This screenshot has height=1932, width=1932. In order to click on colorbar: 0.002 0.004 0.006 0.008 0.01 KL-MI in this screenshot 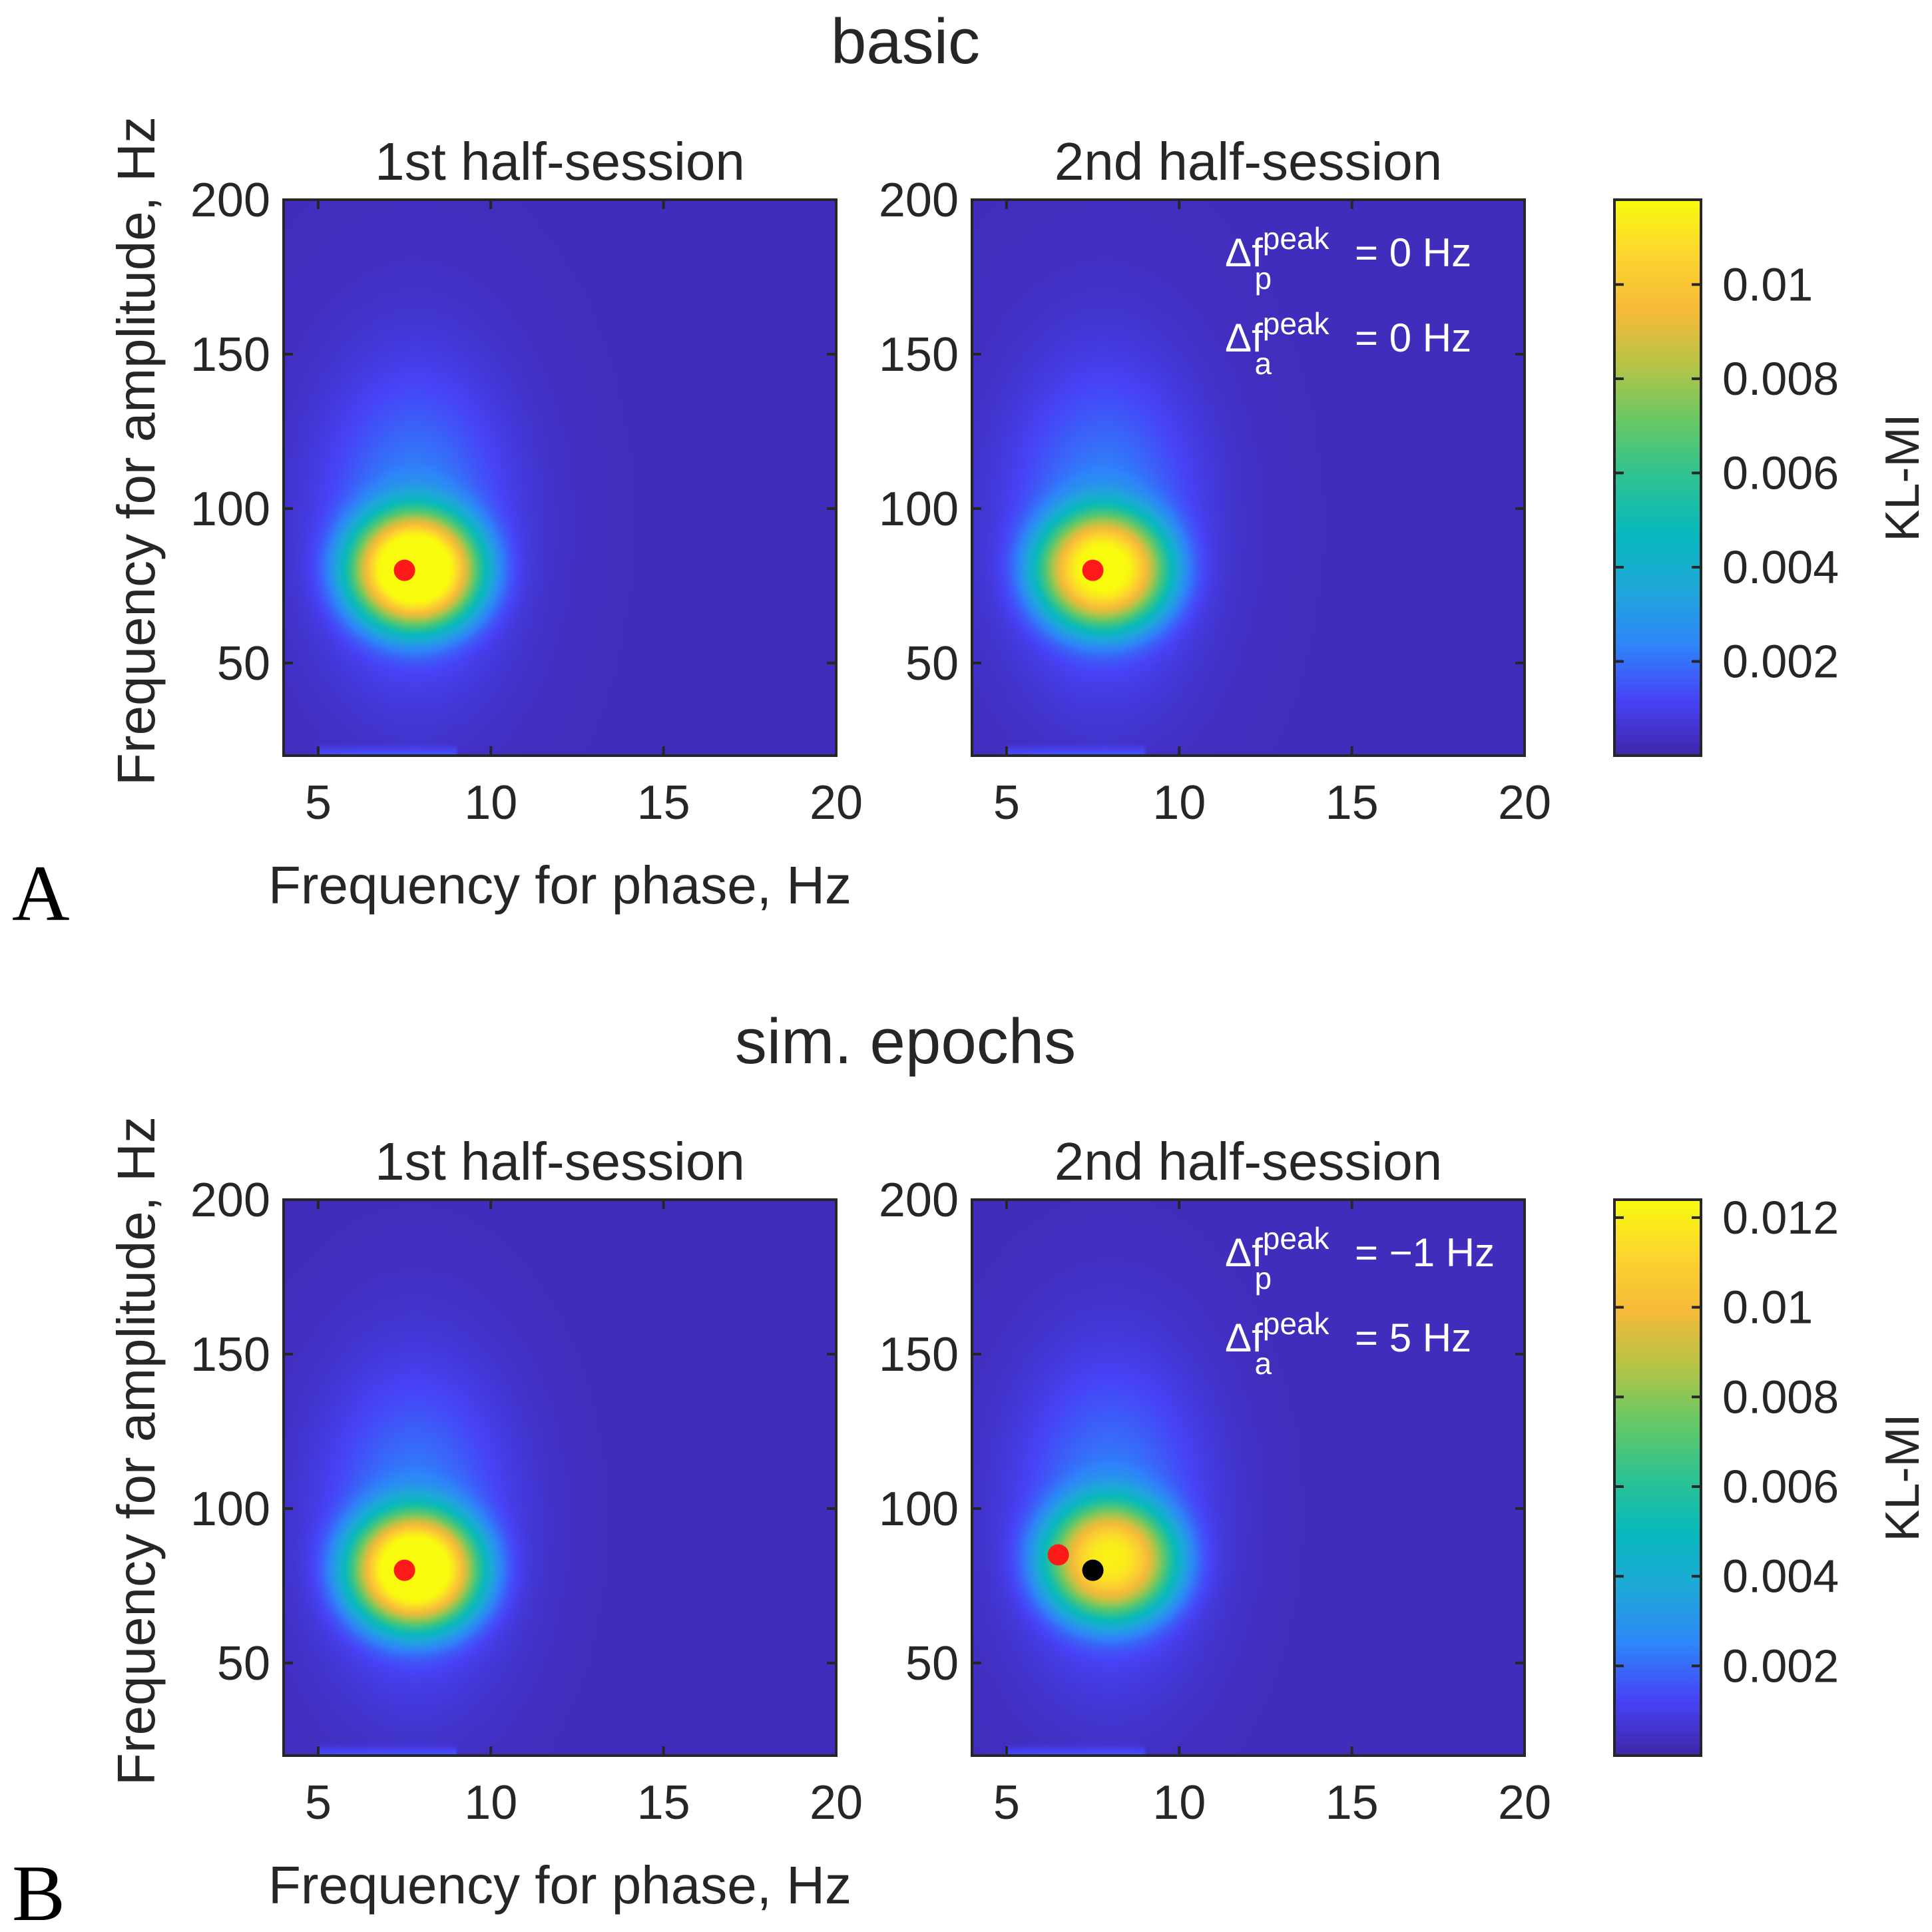, I will do `click(1771, 477)`.